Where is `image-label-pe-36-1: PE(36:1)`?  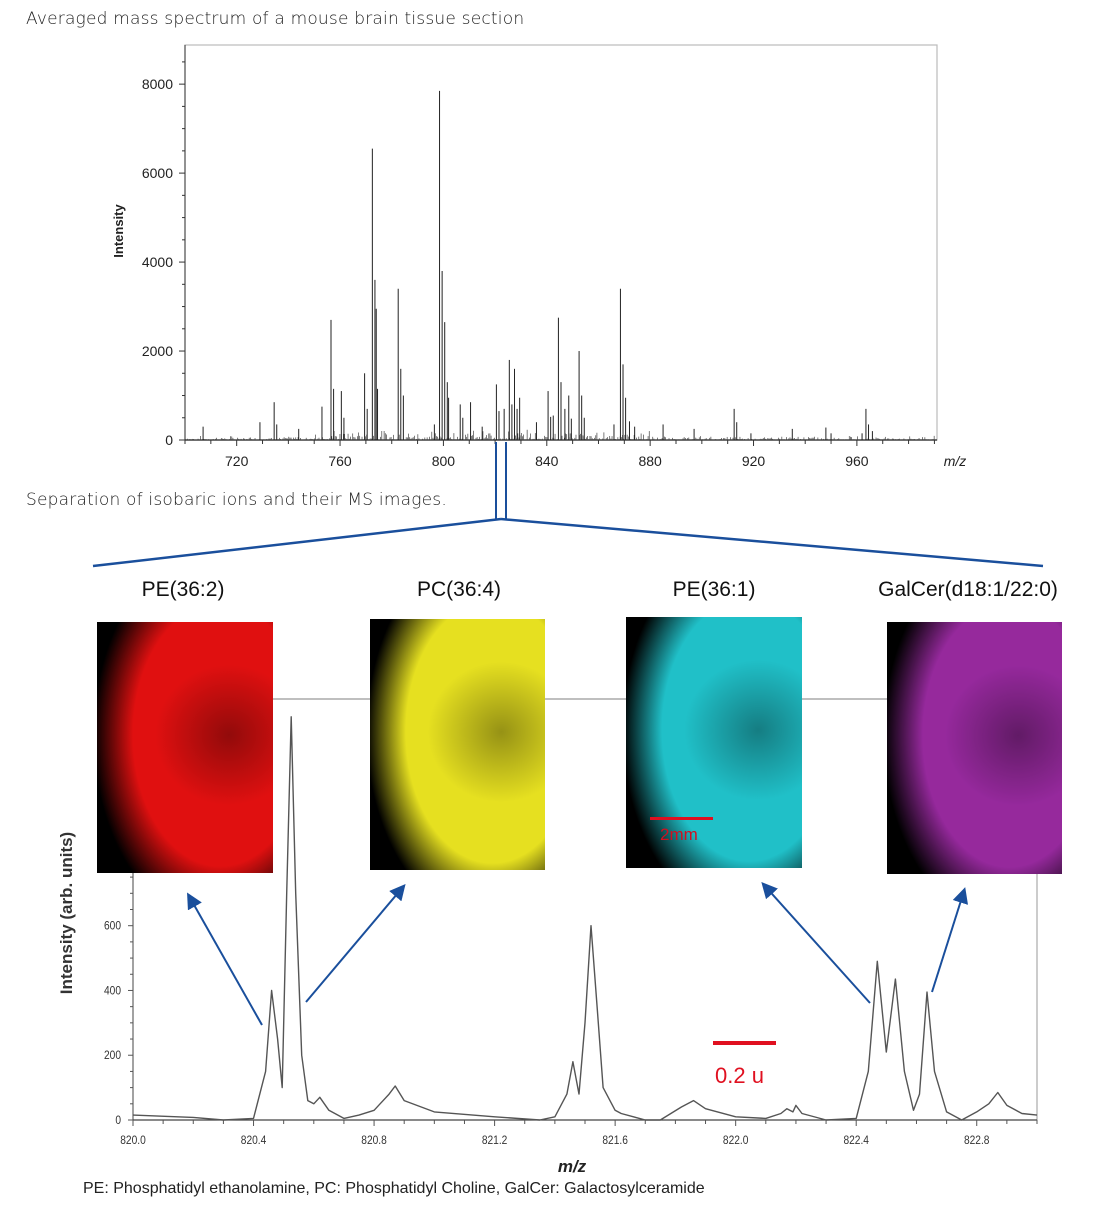
image-label-pe-36-1: PE(36:1) is located at coordinates (714, 589).